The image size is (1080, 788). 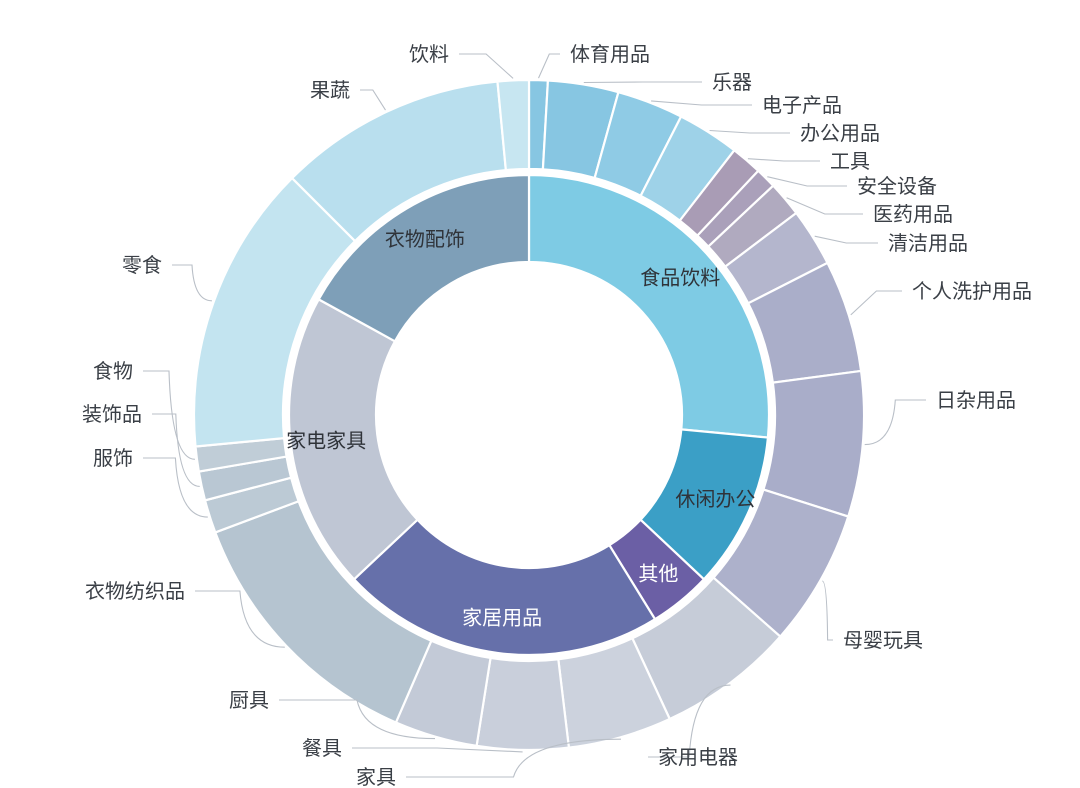 I want to click on leader-line-工具, so click(x=783, y=160).